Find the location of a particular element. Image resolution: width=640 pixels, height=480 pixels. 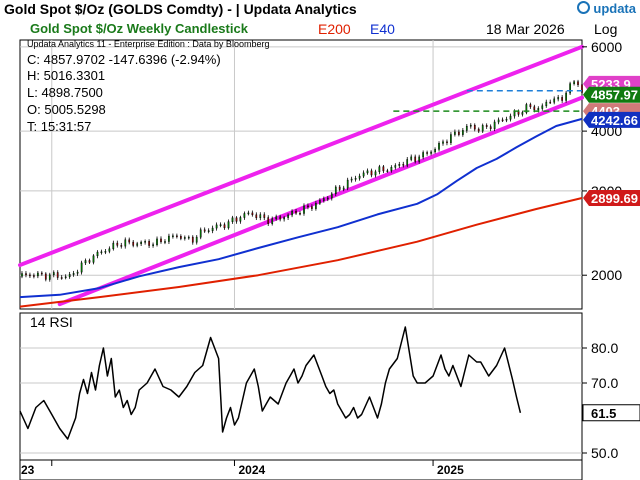

rsi-label: 14 RSI is located at coordinates (51, 322).